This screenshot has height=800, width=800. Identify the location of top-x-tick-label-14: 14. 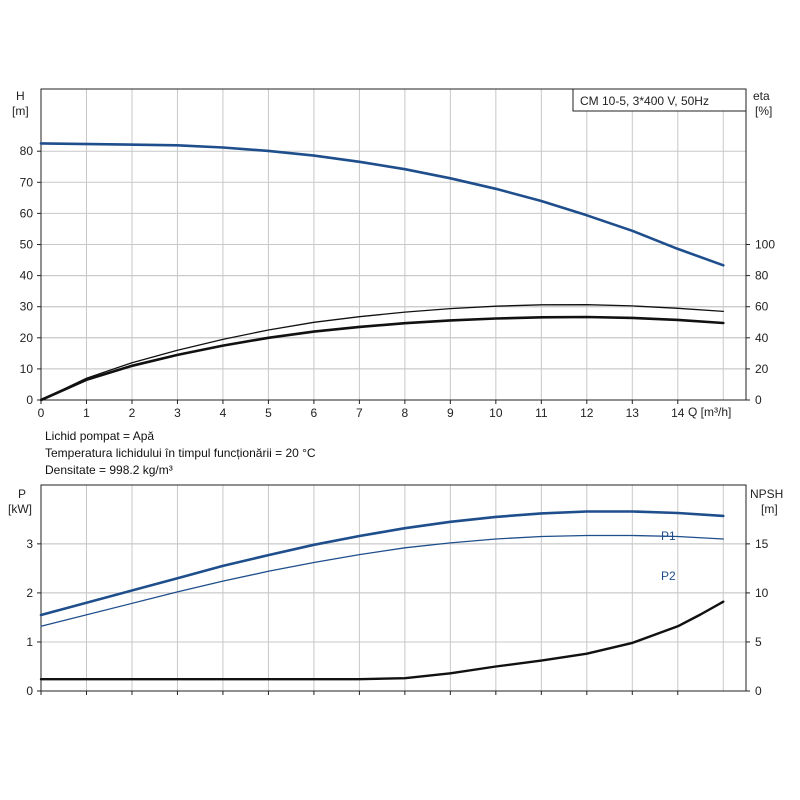
(678, 413).